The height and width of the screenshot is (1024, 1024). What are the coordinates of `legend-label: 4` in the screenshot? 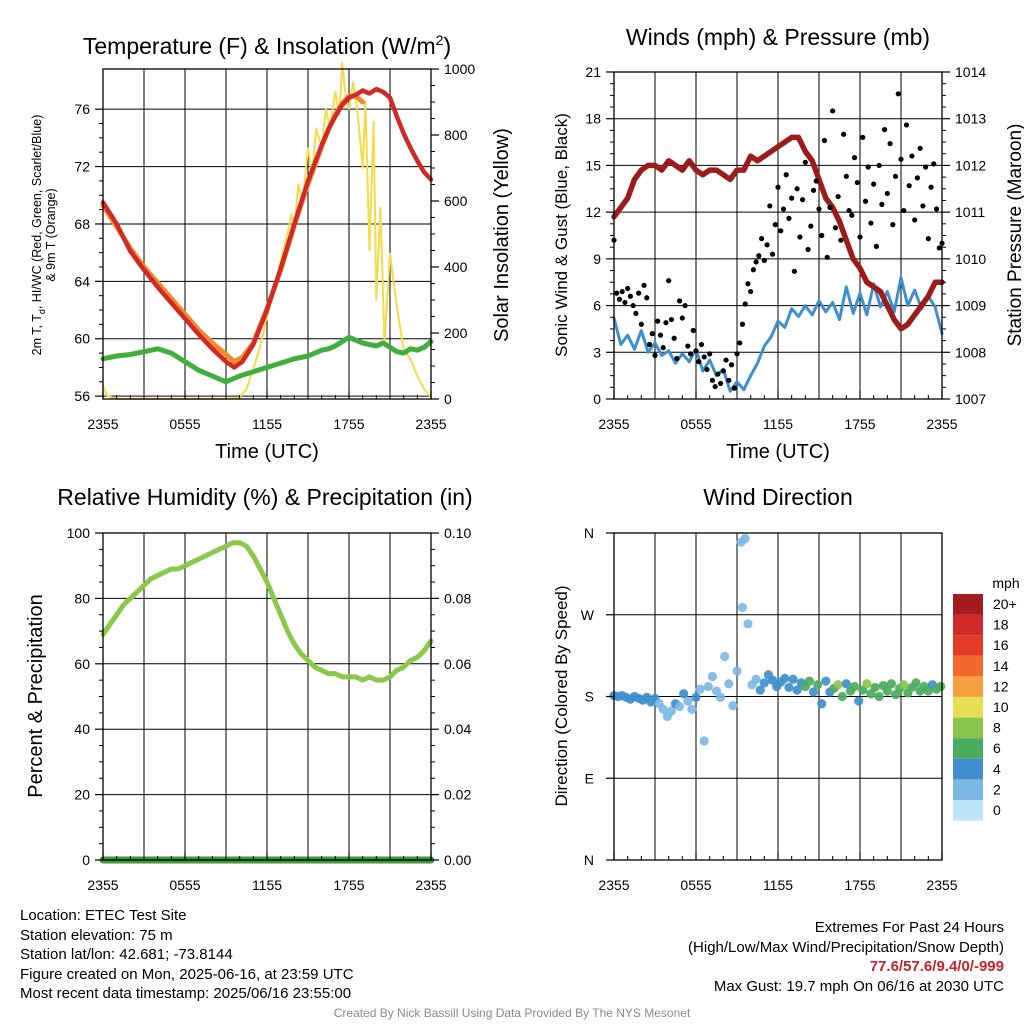 It's located at (997, 769).